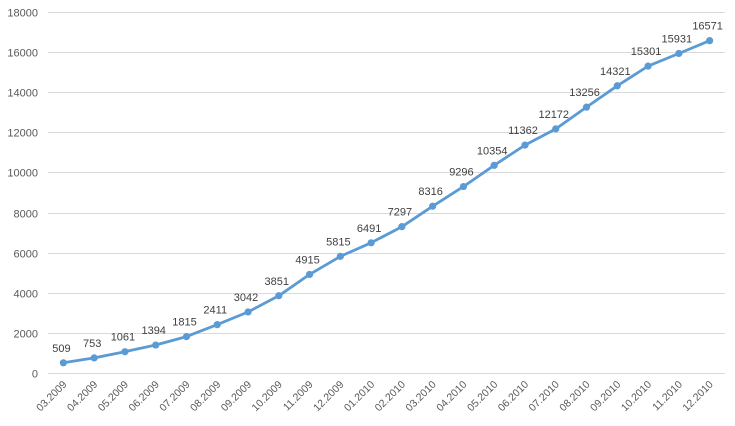 This screenshot has width=735, height=426. Describe the element at coordinates (369, 229) in the screenshot. I see `data-label: 6491` at that location.